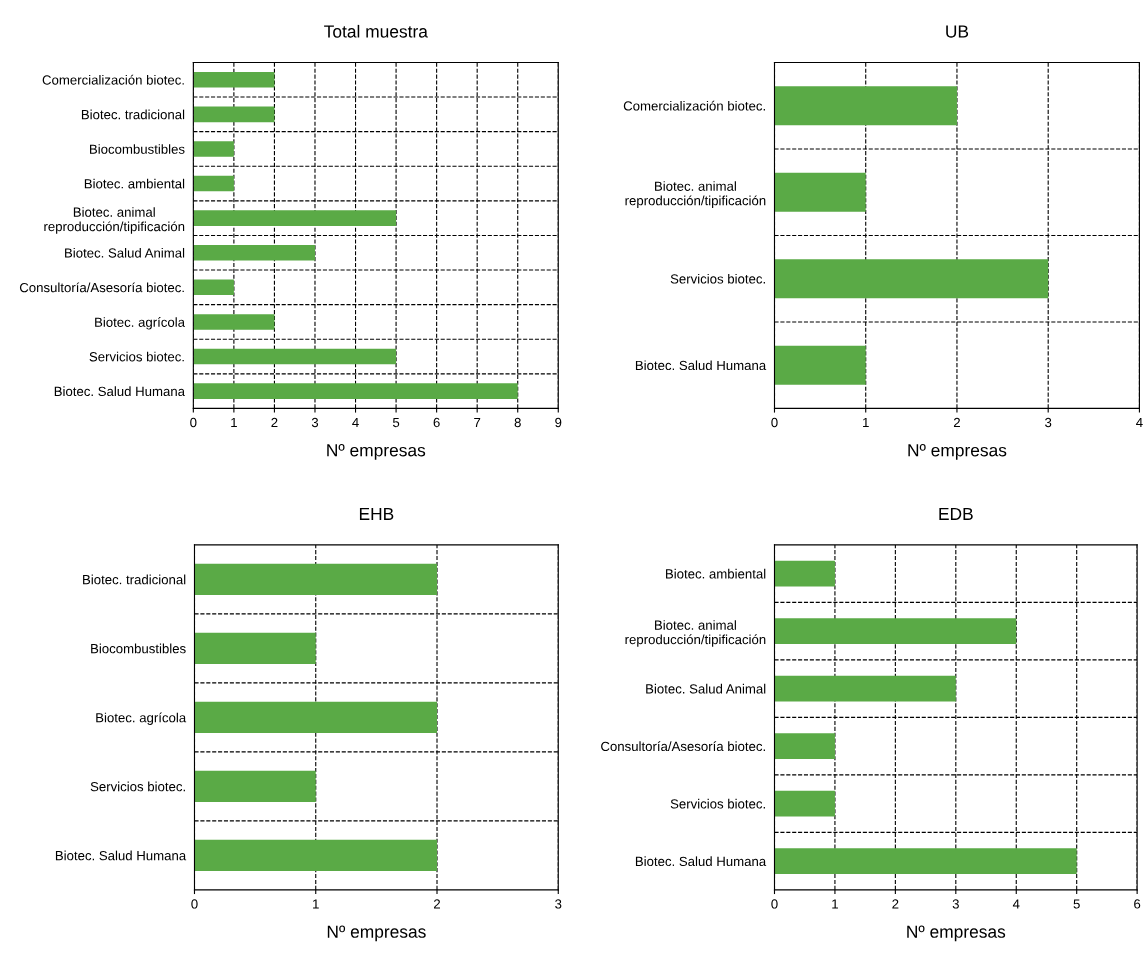 This screenshot has width=1144, height=961. Describe the element at coordinates (477, 422) in the screenshot. I see `x-tick-label: 7` at that location.